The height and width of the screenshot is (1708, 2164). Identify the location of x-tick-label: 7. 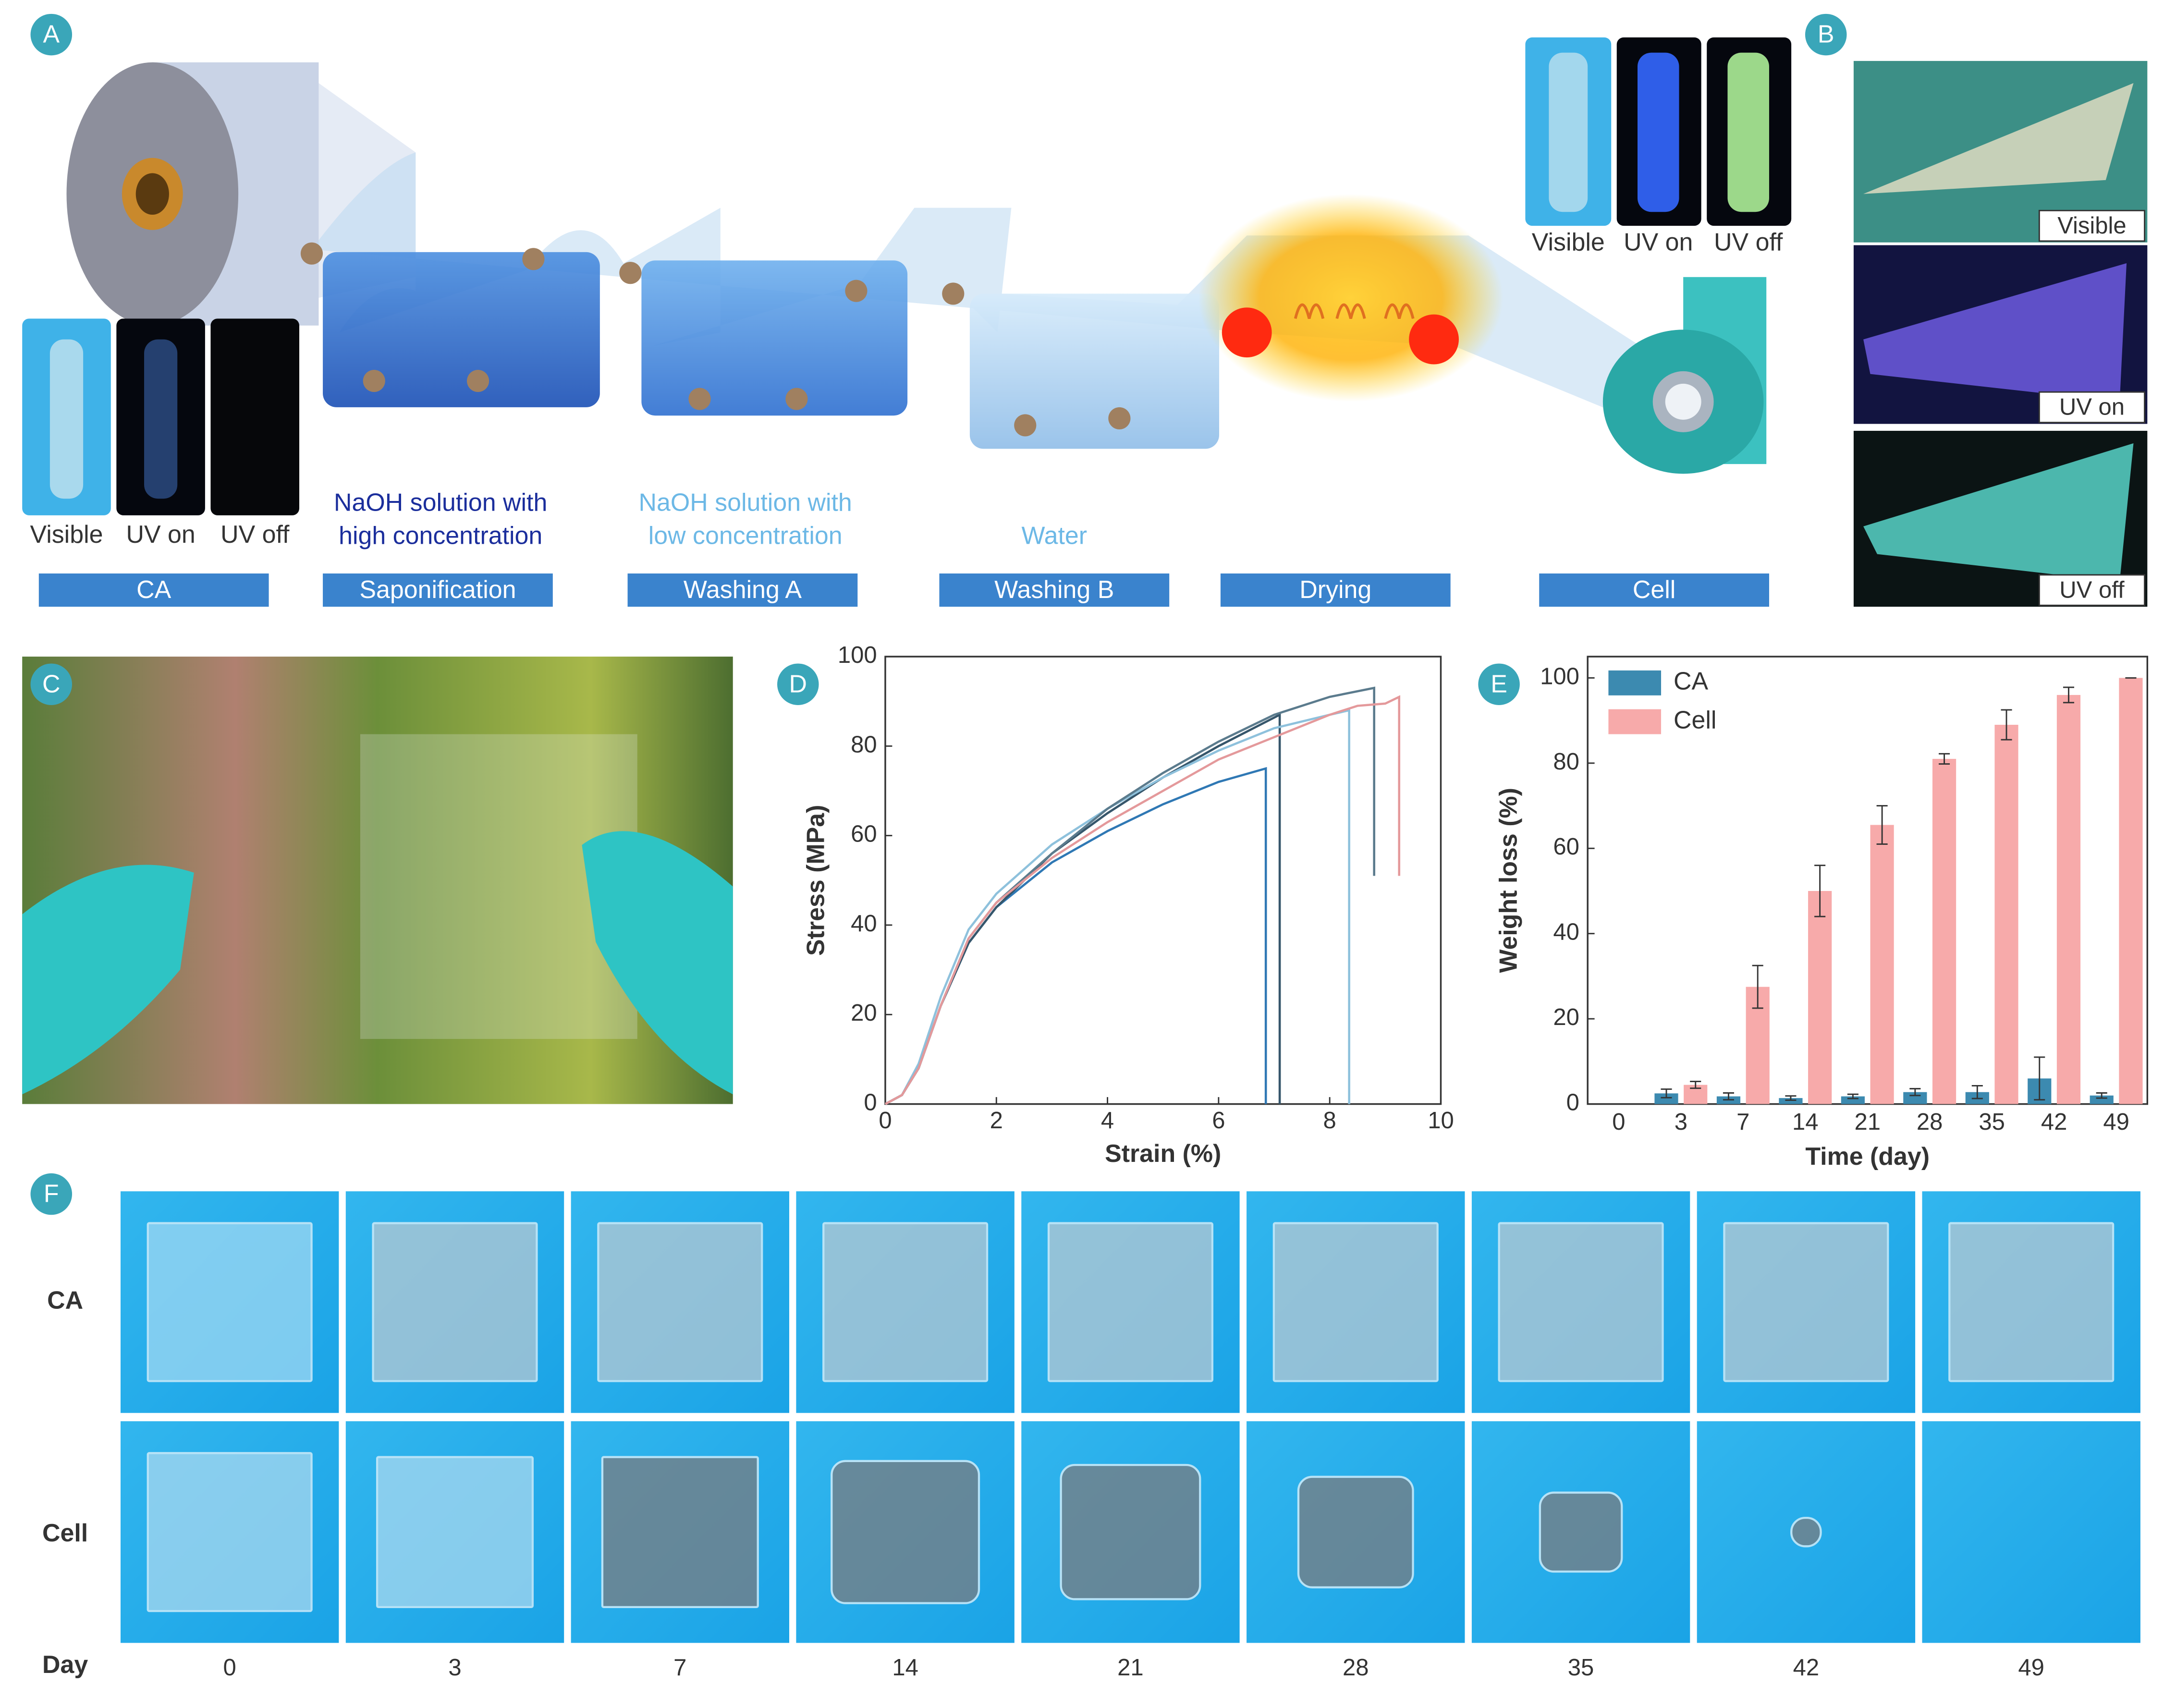
(1742, 1122).